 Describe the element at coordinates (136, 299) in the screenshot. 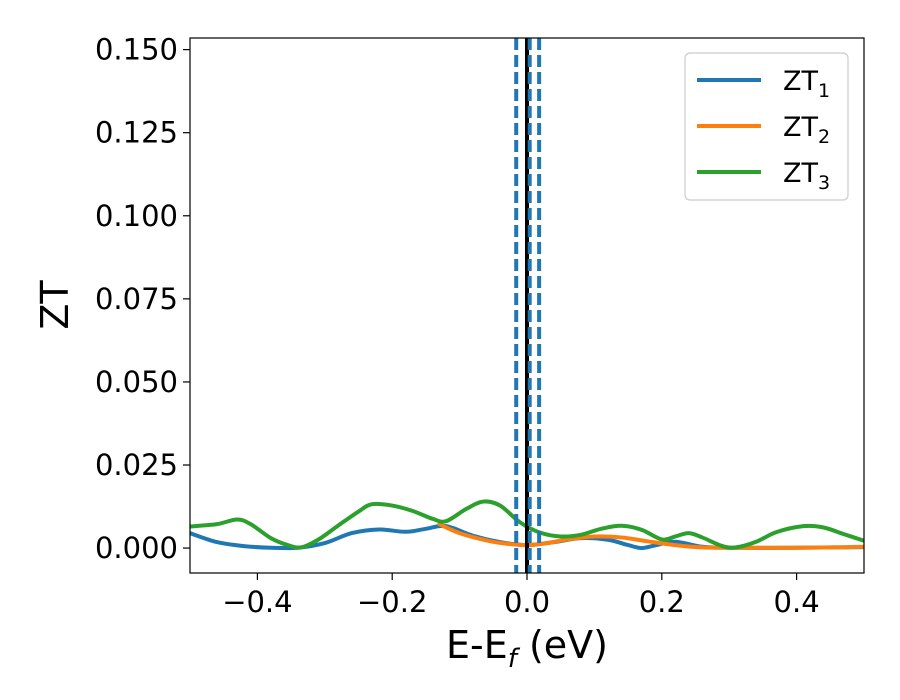

I see `y-tick-label: 0.075` at that location.